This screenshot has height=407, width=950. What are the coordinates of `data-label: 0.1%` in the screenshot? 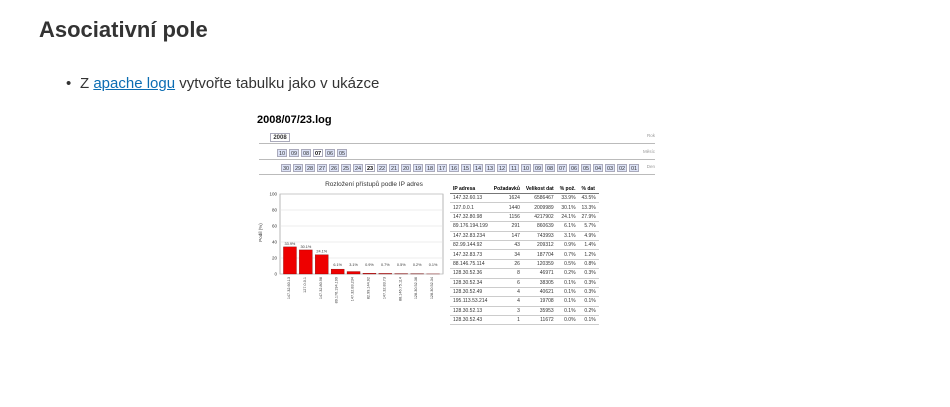 It's located at (433, 265).